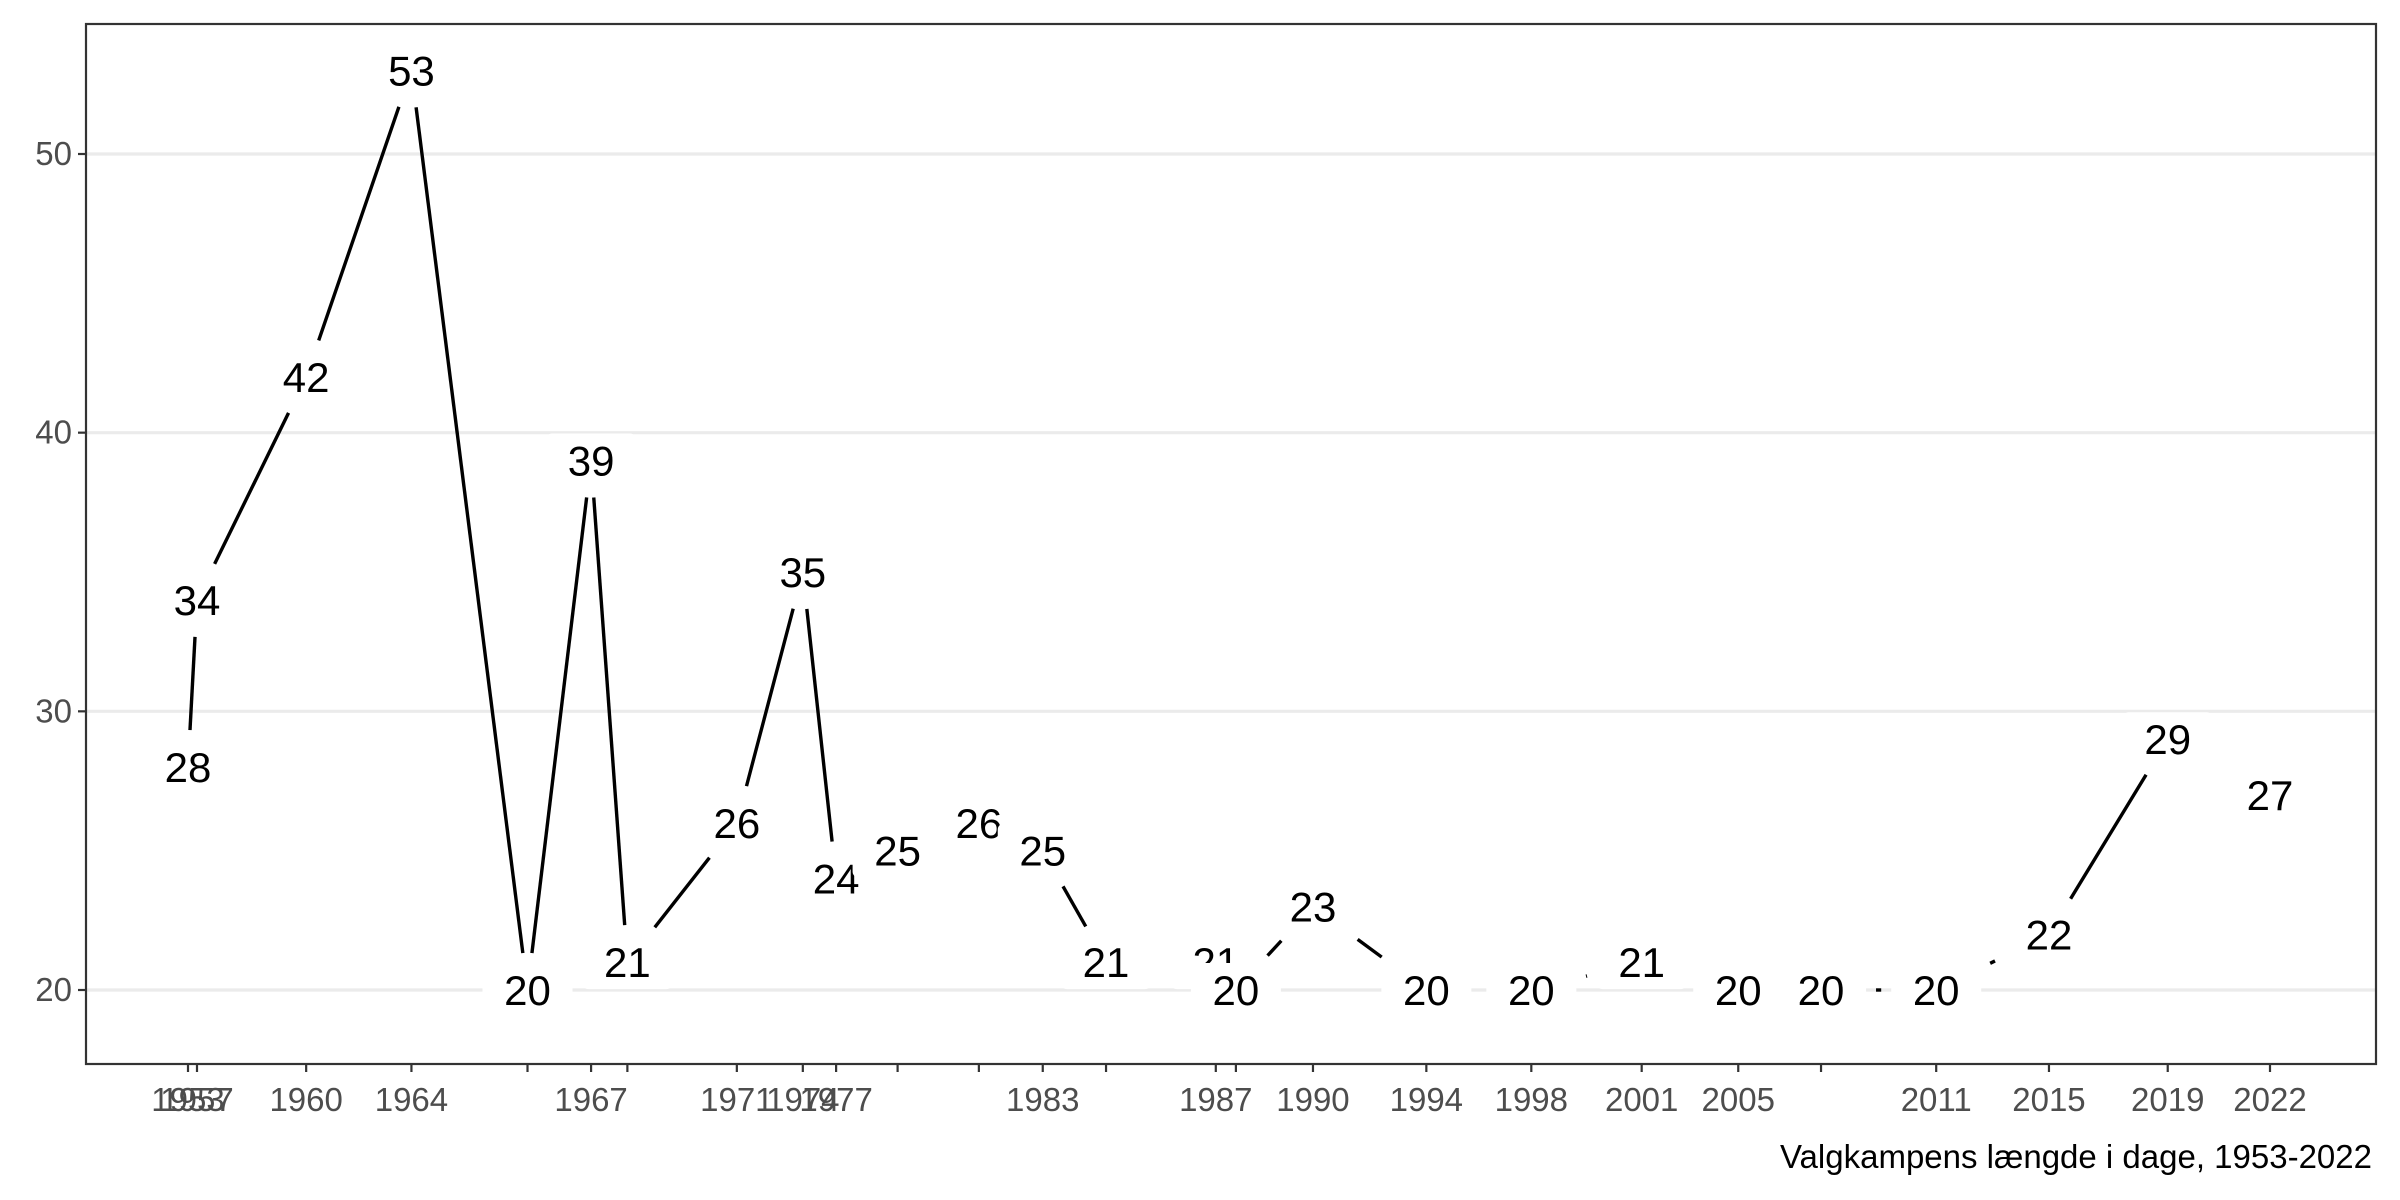 The image size is (2400, 1200). I want to click on data-label-text: 23, so click(1313, 906).